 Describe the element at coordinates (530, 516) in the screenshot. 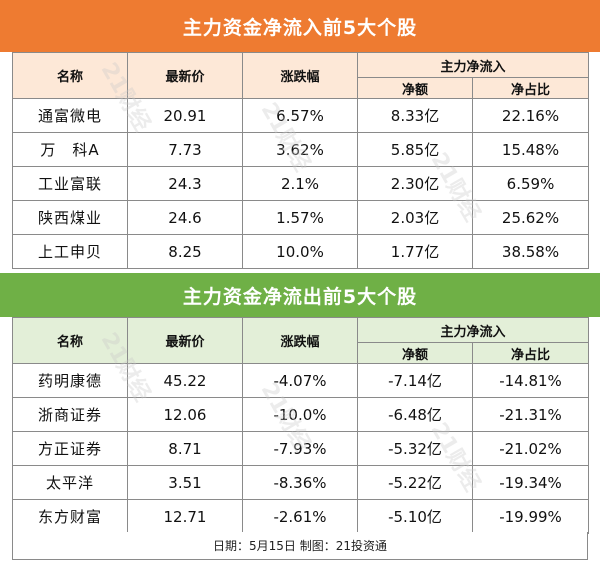

I see `stock-net-ratio: -19.99%` at that location.